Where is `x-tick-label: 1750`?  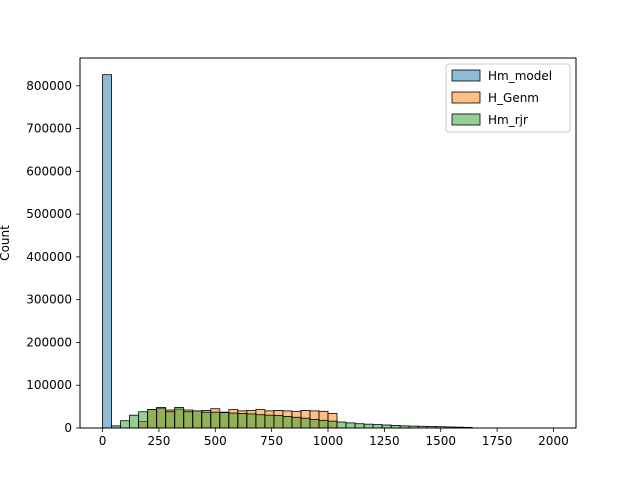 x-tick-label: 1750 is located at coordinates (497, 441).